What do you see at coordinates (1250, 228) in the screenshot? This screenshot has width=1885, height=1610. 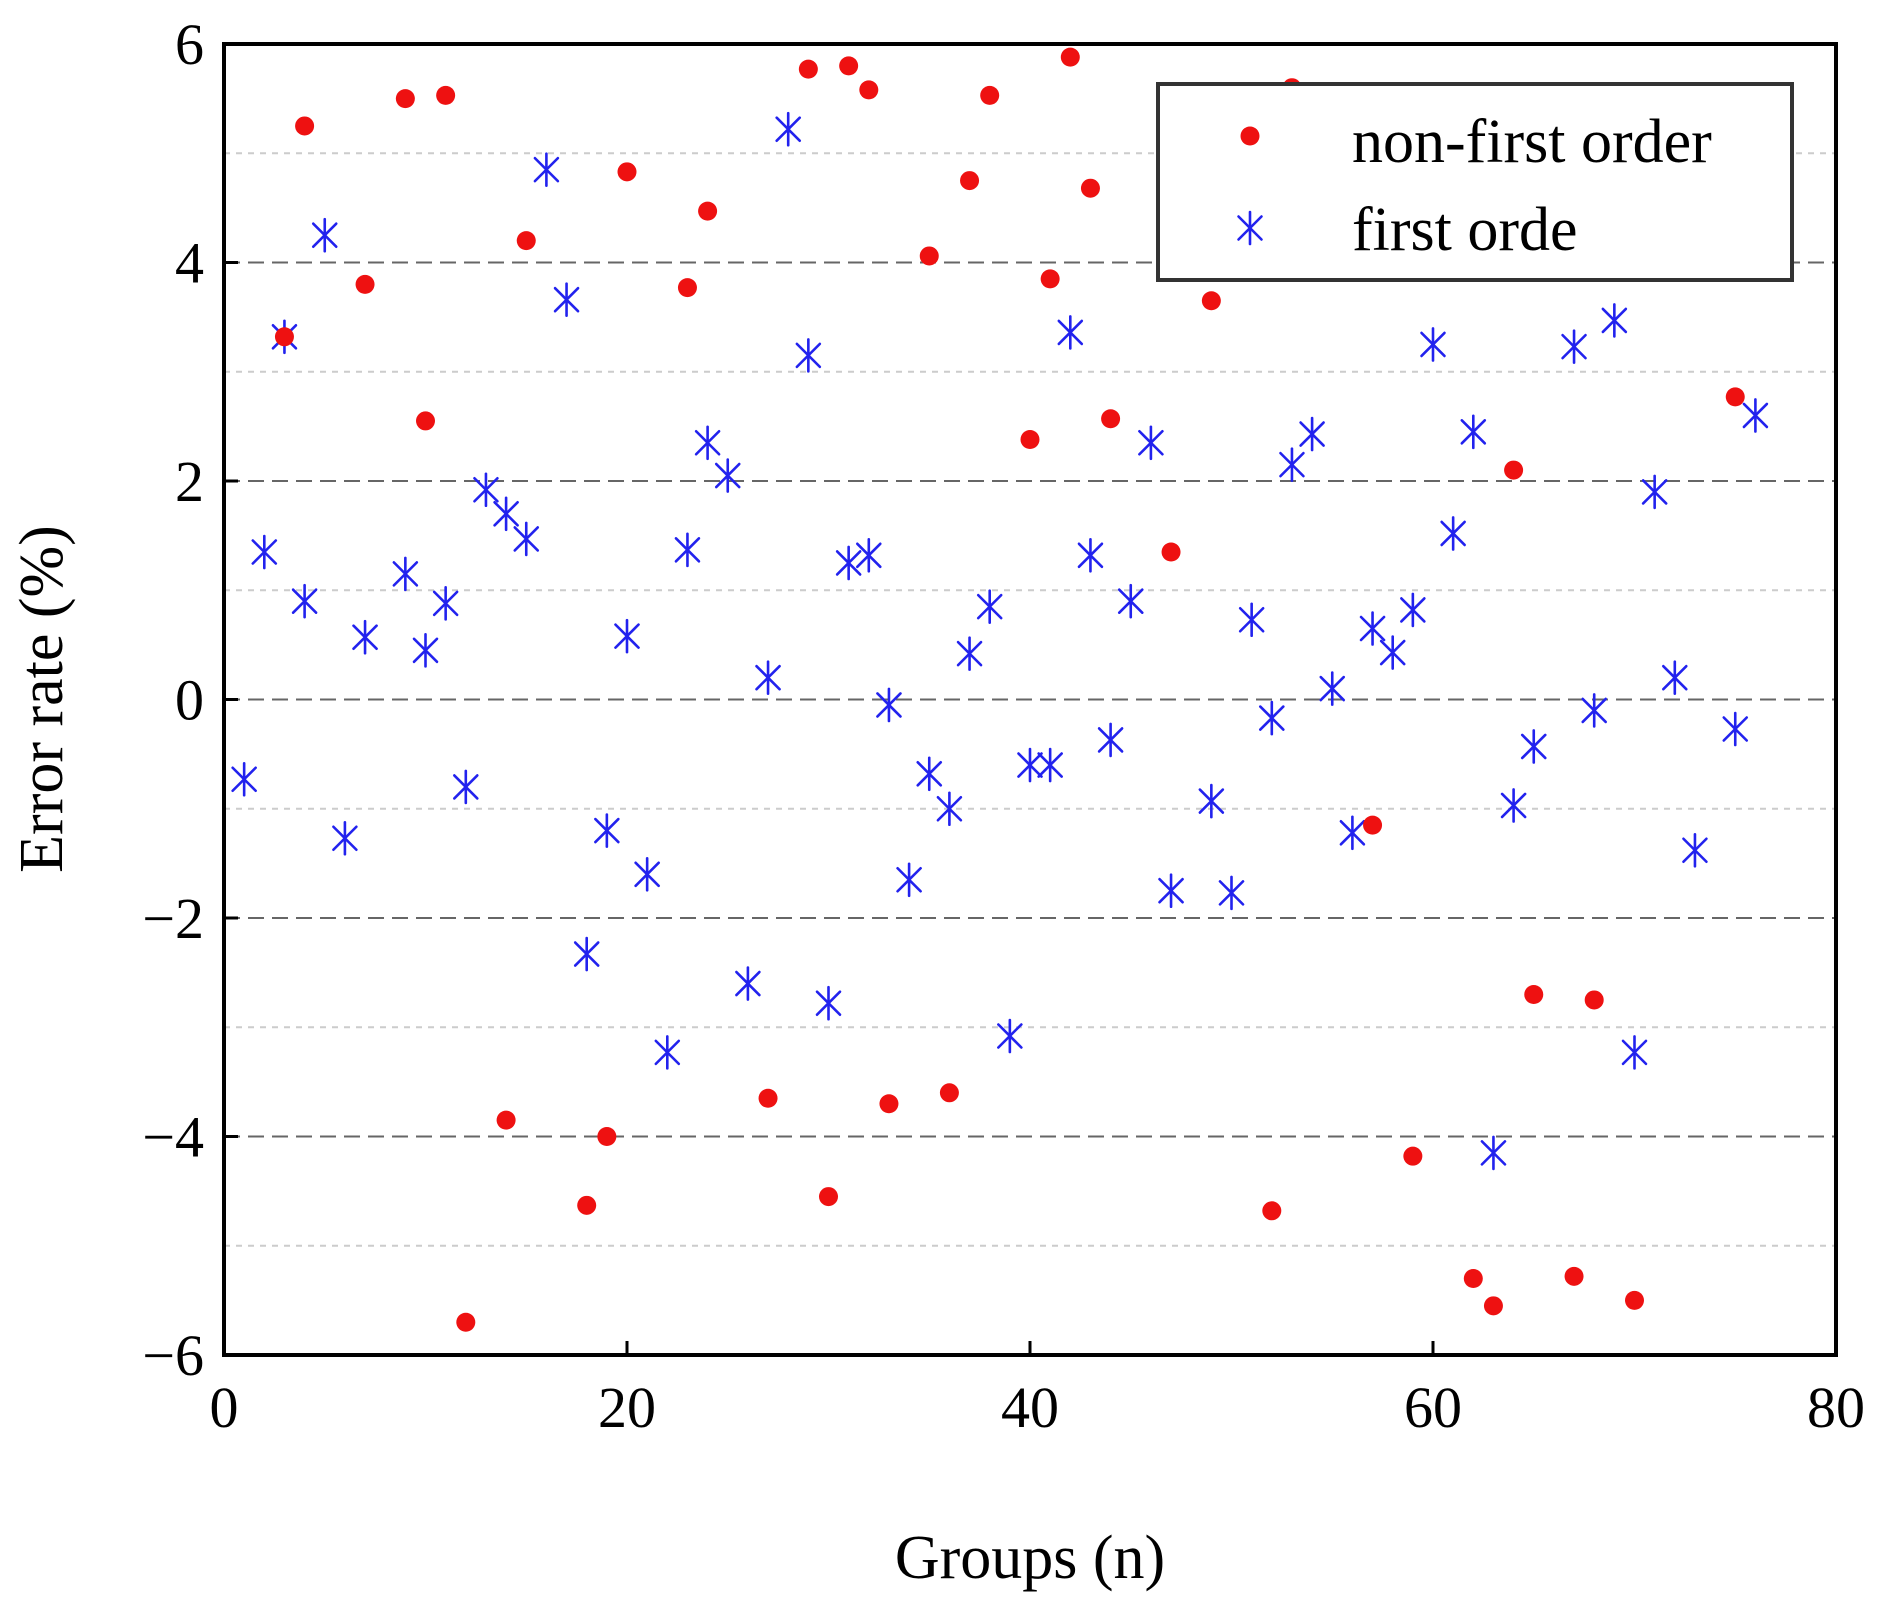 I see `legend-asterisk-marker` at bounding box center [1250, 228].